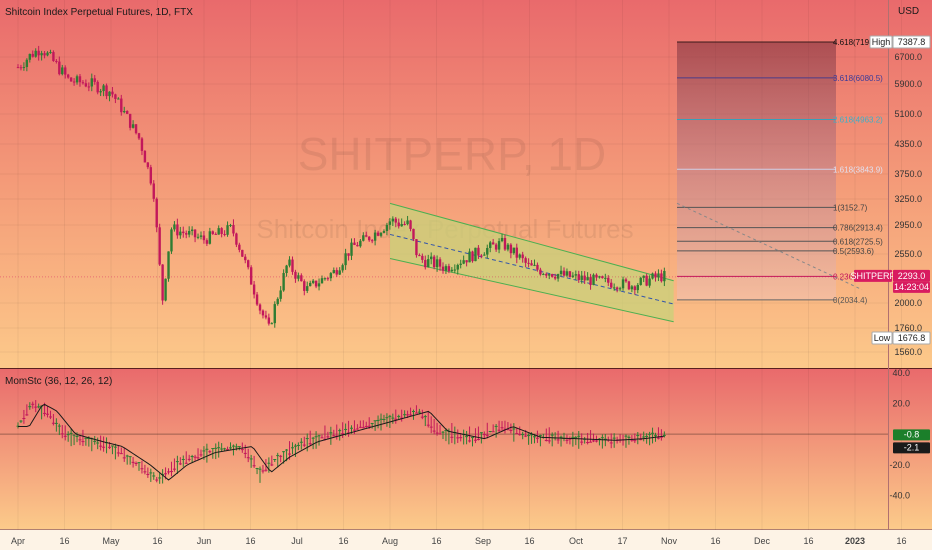 The height and width of the screenshot is (550, 932). I want to click on price-tick-label: 5900.0, so click(908, 84).